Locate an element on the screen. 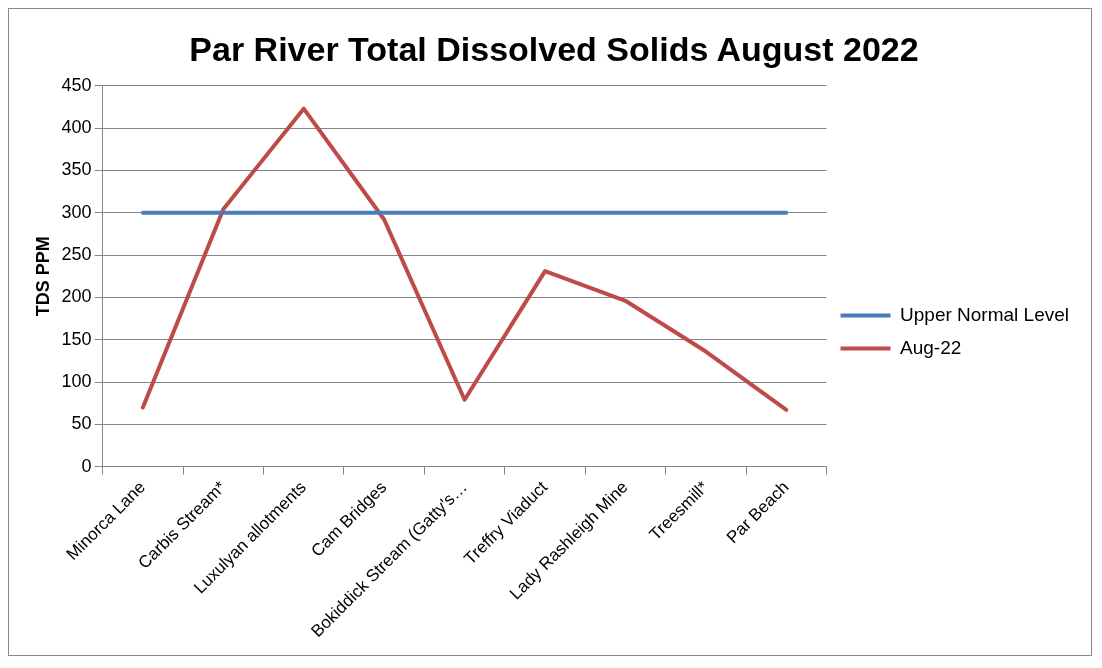 The width and height of the screenshot is (1102, 668). y-tick-label: 350 is located at coordinates (76, 169).